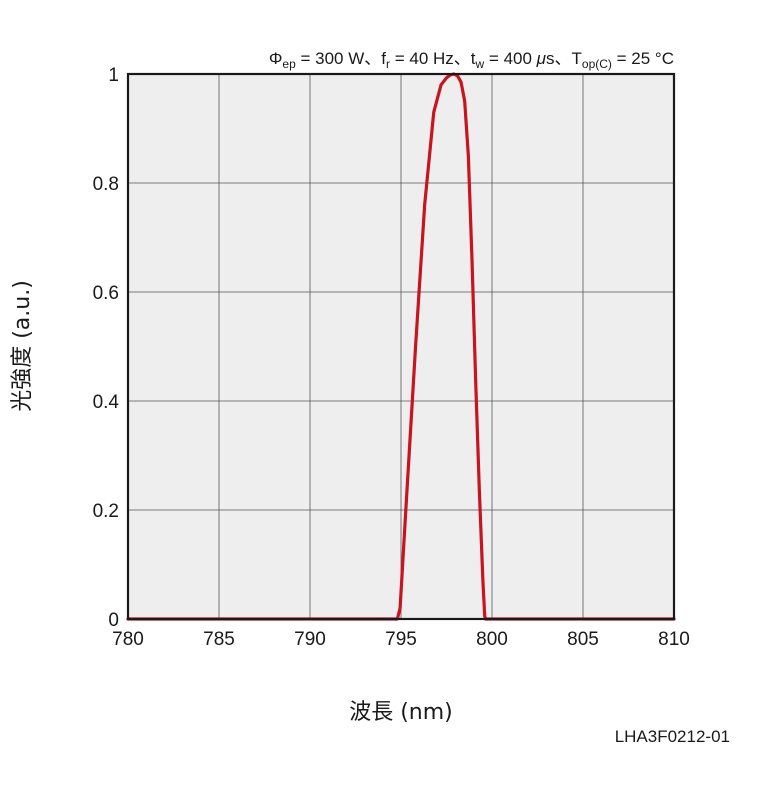 This screenshot has width=768, height=792. I want to click on x-tick-label: 795, so click(401, 639).